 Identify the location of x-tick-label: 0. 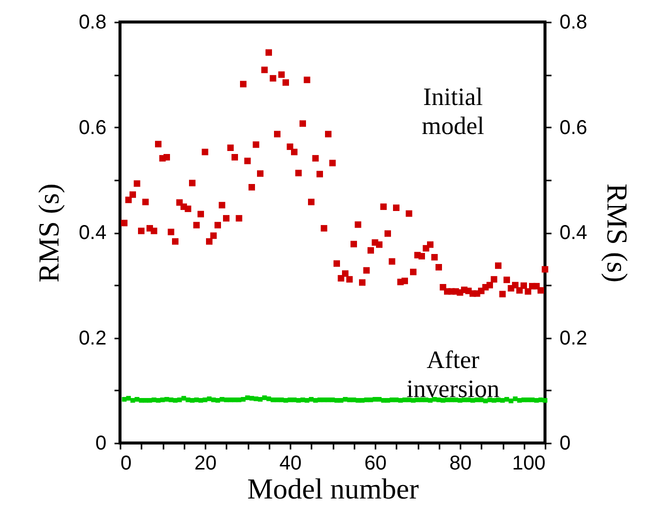
(126, 463).